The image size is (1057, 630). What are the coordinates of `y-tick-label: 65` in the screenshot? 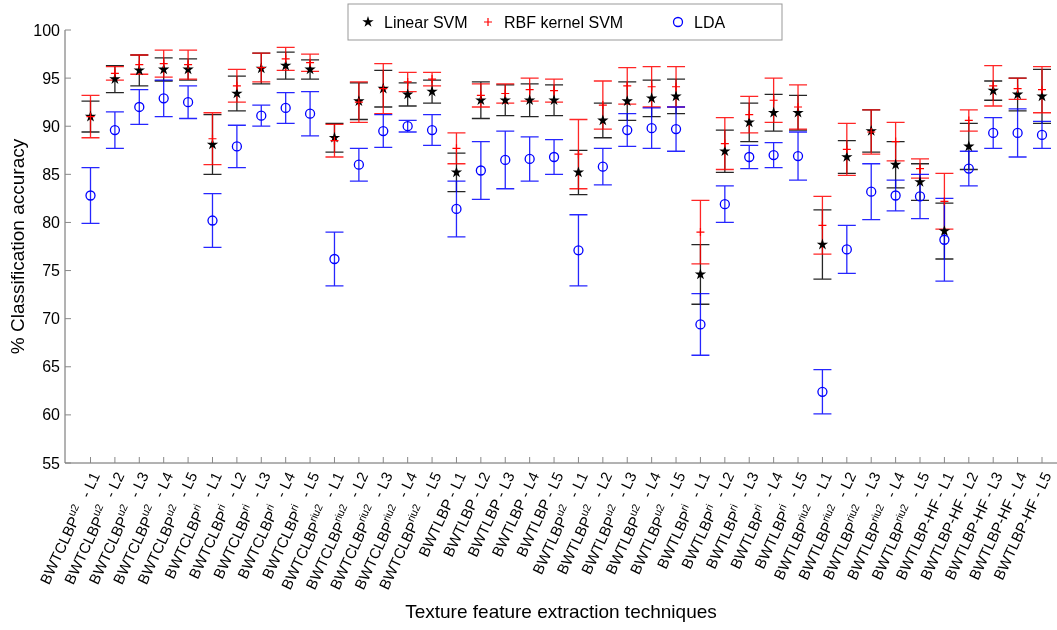 It's located at (51, 367).